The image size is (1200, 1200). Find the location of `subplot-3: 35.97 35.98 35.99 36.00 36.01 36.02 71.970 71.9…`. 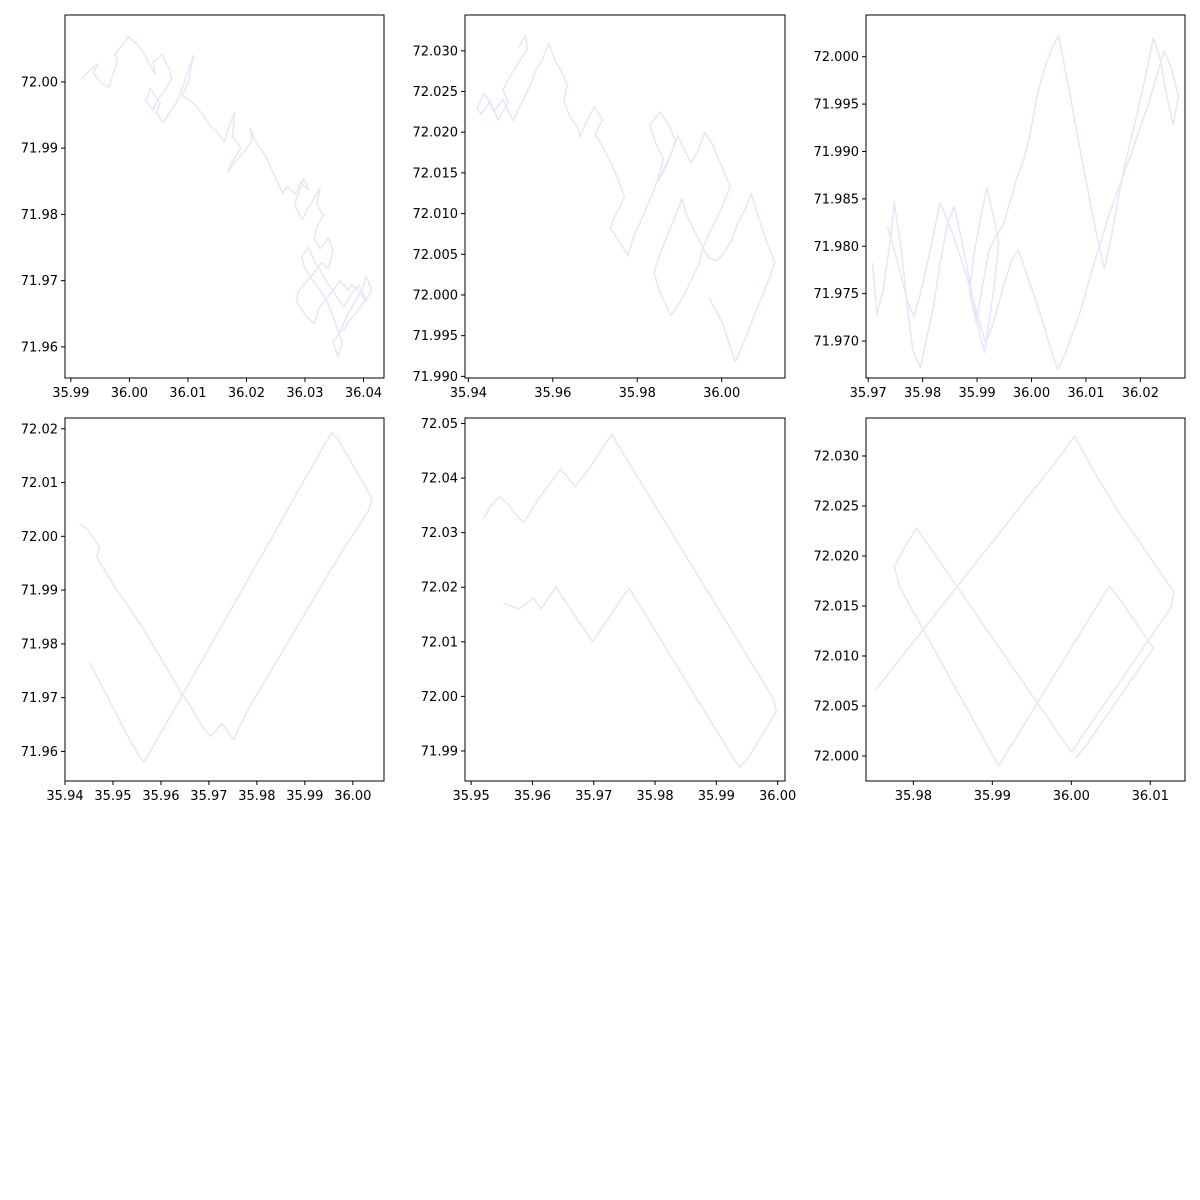

subplot-3: 35.97 35.98 35.99 36.00 36.01 36.02 71.970 71.9… is located at coordinates (1000, 207).